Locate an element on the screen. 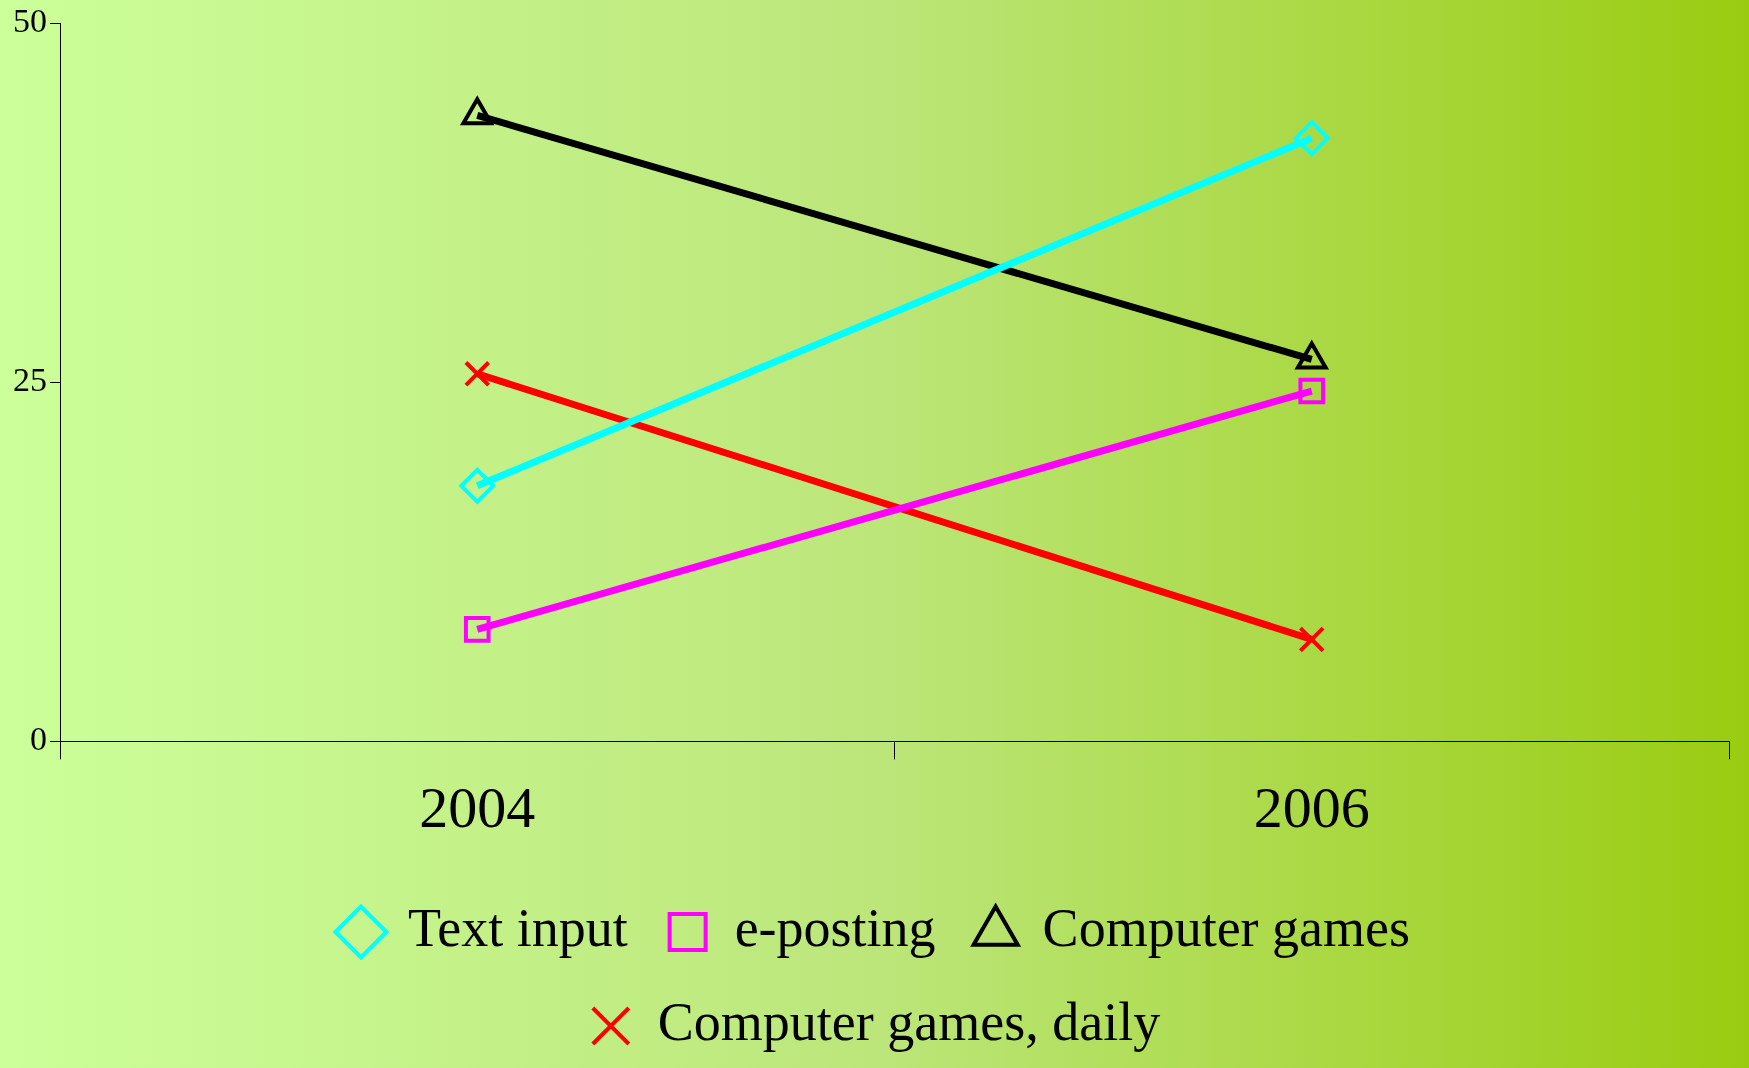 Image resolution: width=1749 pixels, height=1068 pixels. legend-label: Computer games, daily is located at coordinates (909, 1022).